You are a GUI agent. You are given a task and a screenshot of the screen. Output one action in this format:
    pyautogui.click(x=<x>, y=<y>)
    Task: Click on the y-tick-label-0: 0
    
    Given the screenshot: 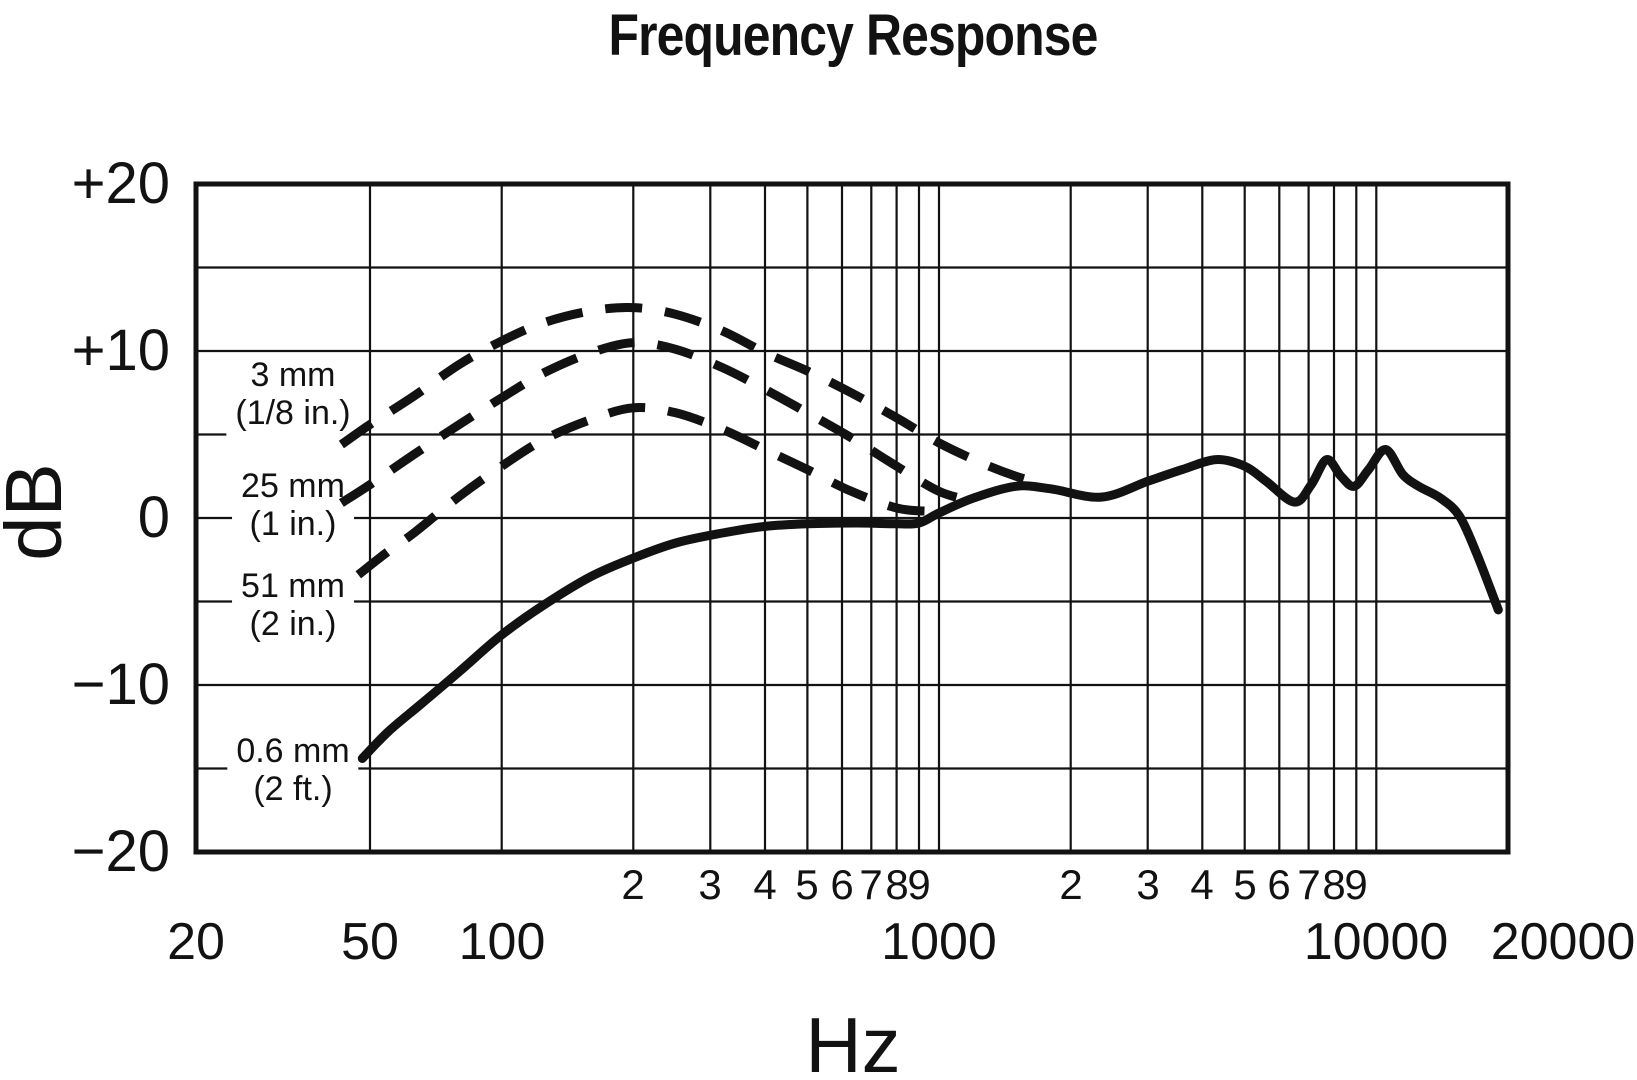 What is the action you would take?
    pyautogui.click(x=153, y=517)
    